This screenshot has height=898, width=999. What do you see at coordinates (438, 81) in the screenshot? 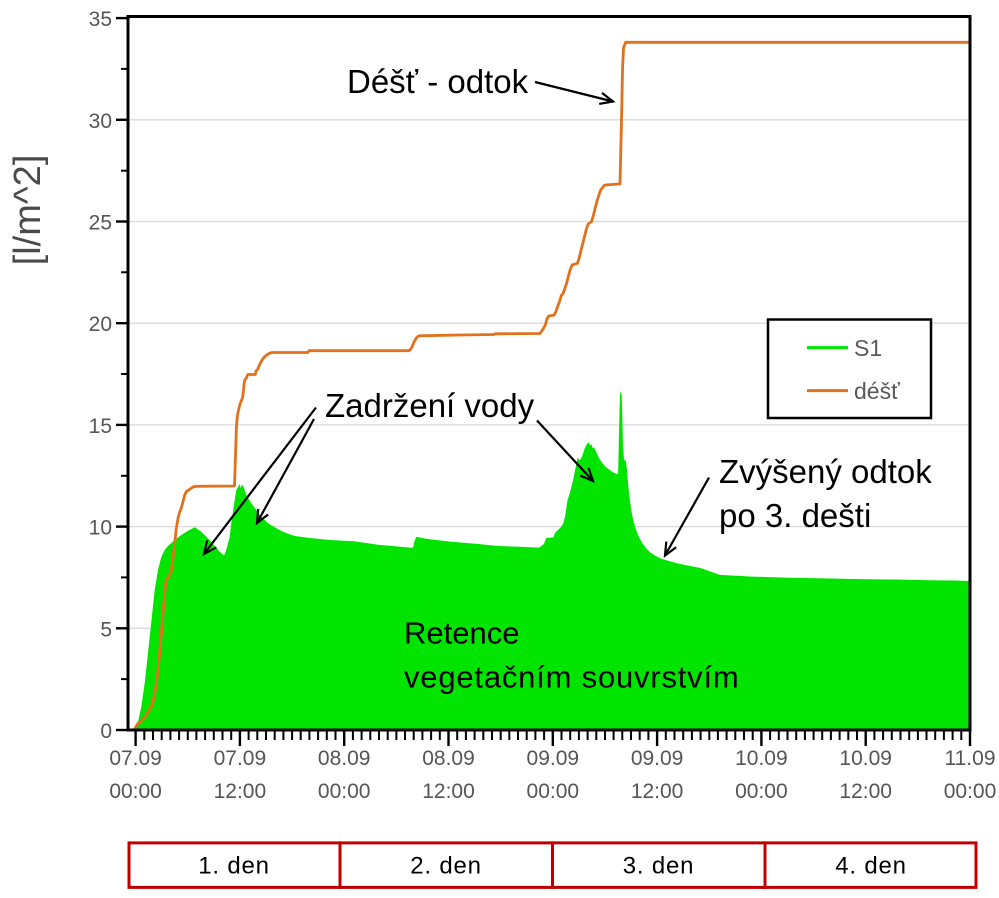
I see `svg-text: Déšť - odtok` at bounding box center [438, 81].